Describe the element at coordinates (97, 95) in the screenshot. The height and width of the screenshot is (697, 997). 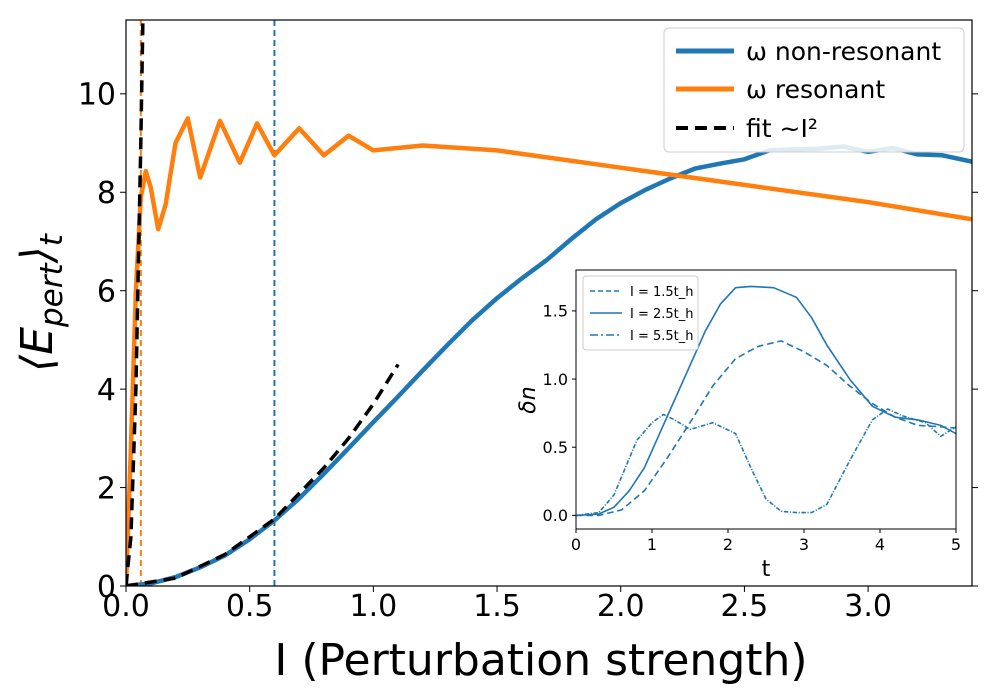
I see `main-y-tick-label: 10` at that location.